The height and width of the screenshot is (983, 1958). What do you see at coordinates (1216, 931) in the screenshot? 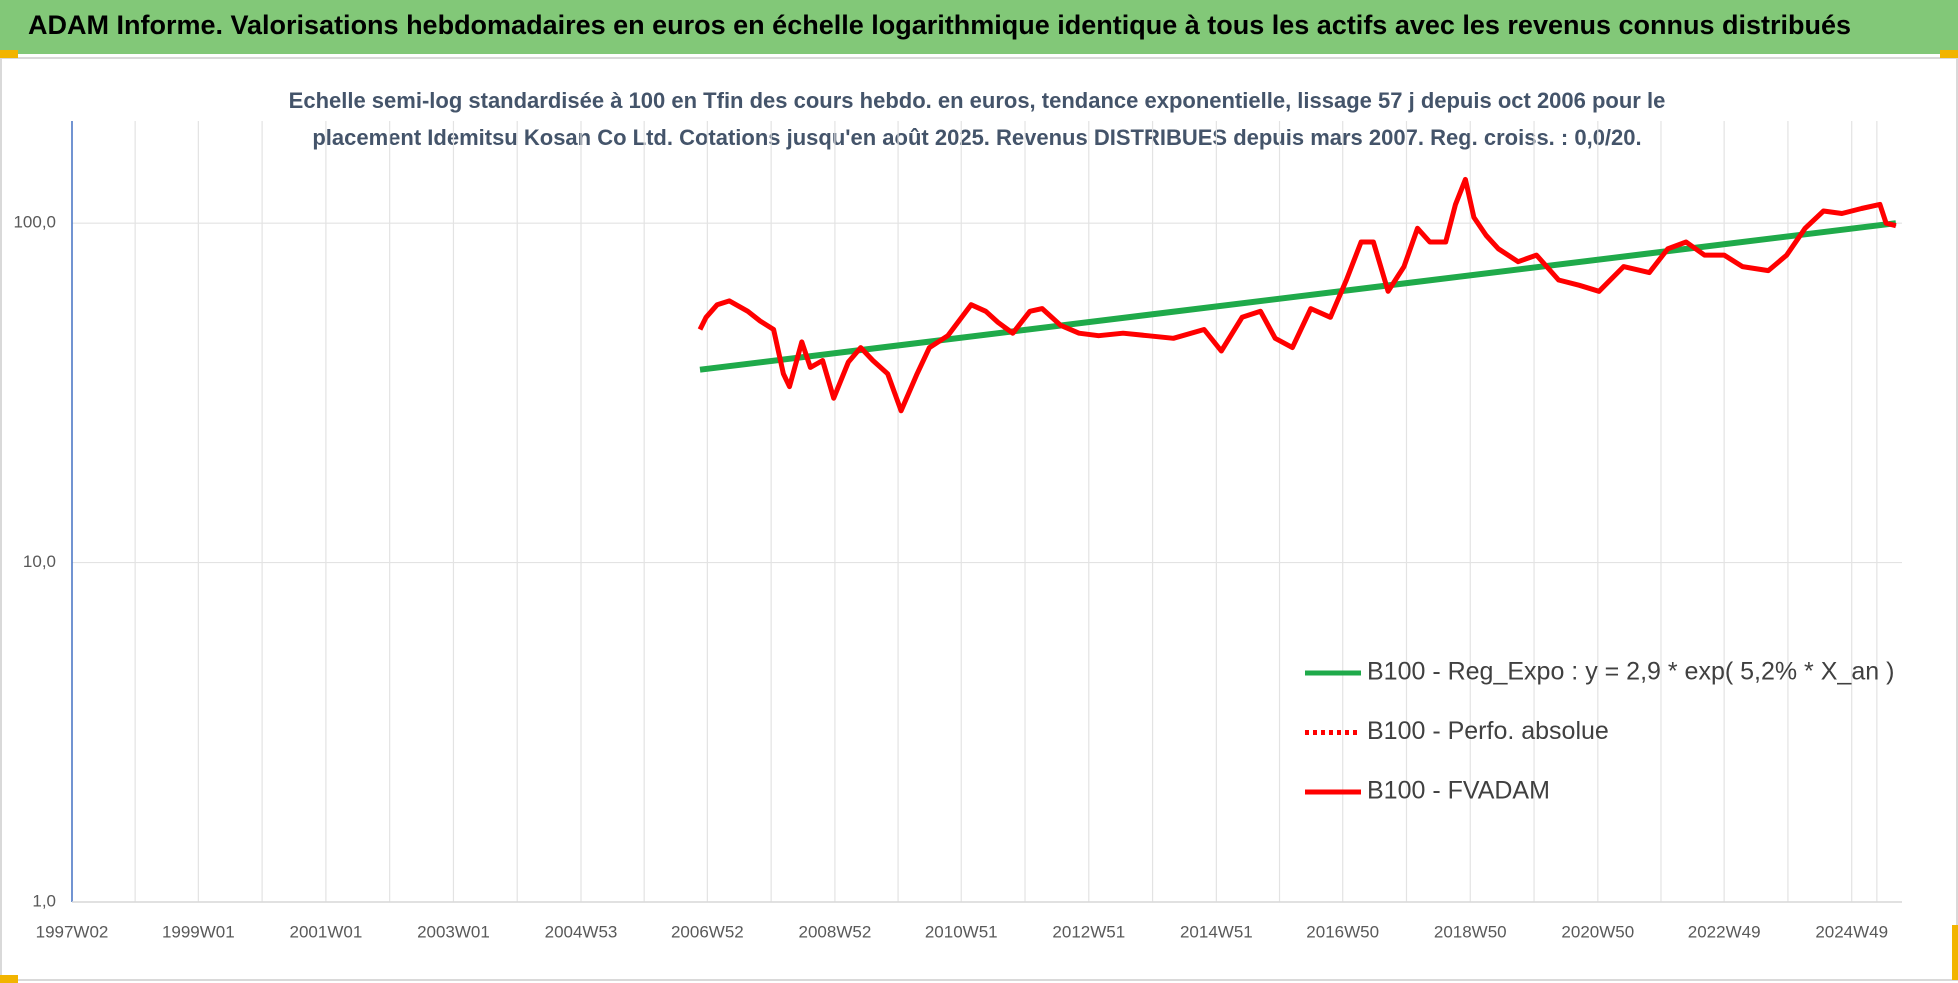
I see `x-tick-label: 2014W51` at bounding box center [1216, 931].